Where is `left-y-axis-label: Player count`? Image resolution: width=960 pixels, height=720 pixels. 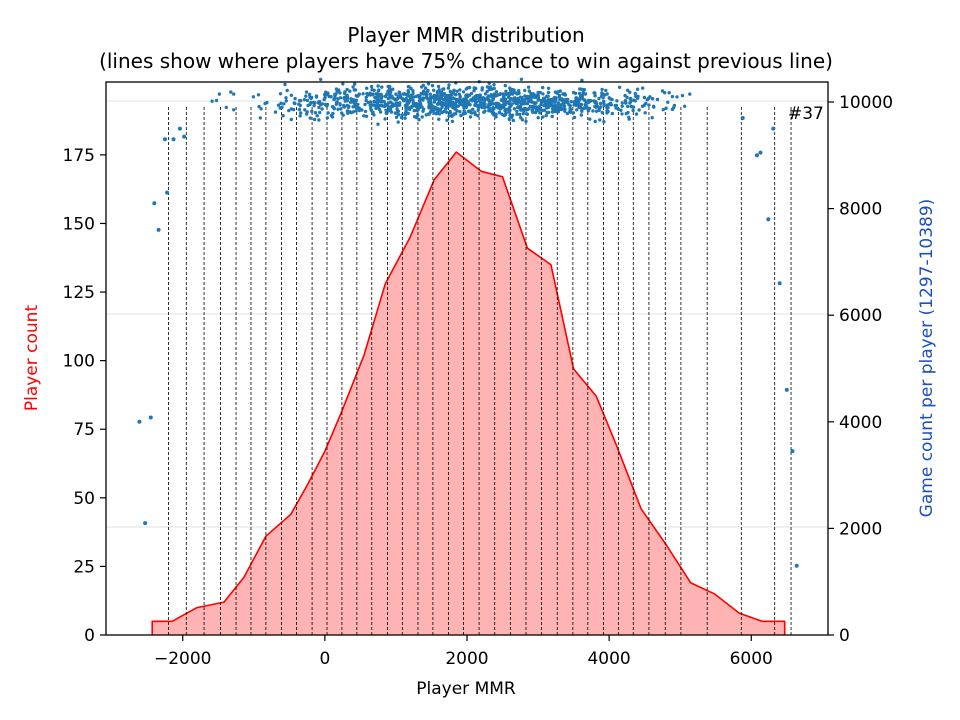 left-y-axis-label: Player count is located at coordinates (32, 358).